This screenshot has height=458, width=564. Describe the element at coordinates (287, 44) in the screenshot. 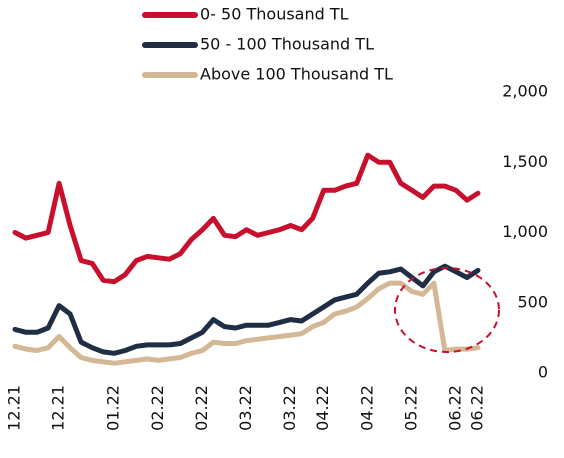

I see `legend-label: 50 - 100 Thousand TL` at that location.